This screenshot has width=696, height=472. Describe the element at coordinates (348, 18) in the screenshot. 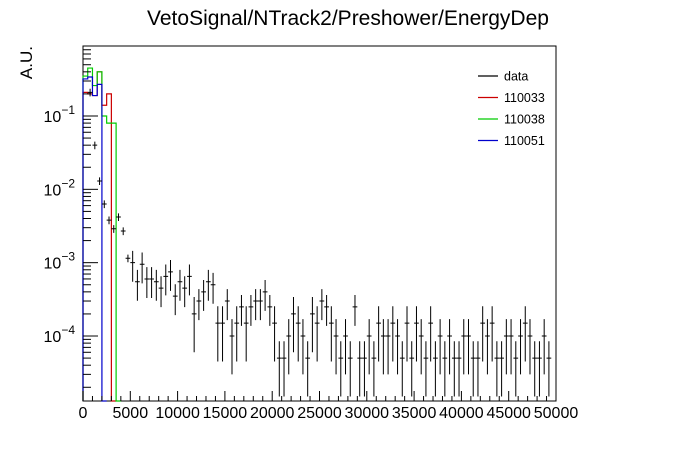

I see `chart-title: VetoSignal/NTrack2/Preshower/EnergyDep` at that location.